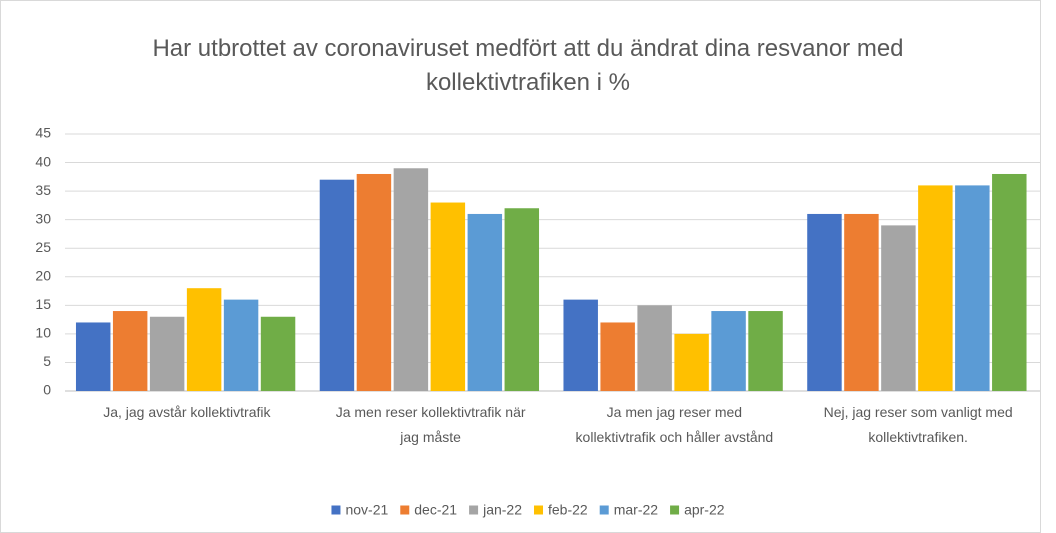  I want to click on x-tick-label: Ja, jag avstår kollektivtrafik, so click(187, 412).